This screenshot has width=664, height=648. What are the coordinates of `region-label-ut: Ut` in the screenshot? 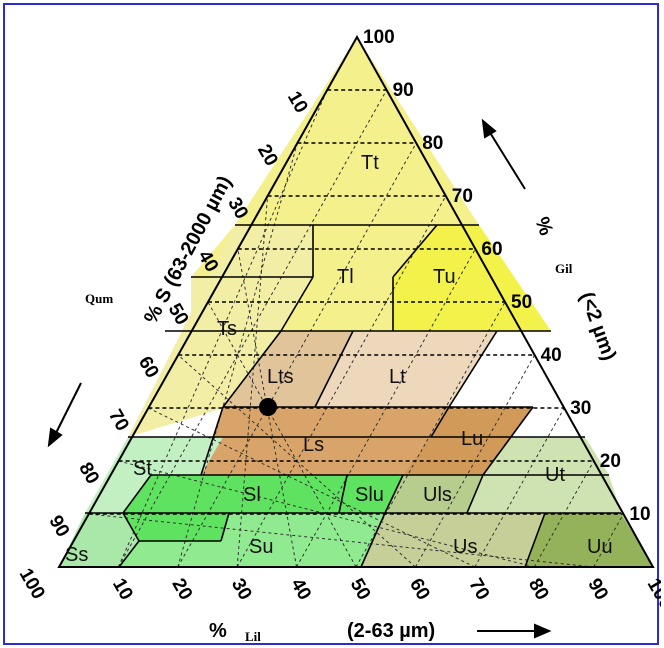 It's located at (555, 475).